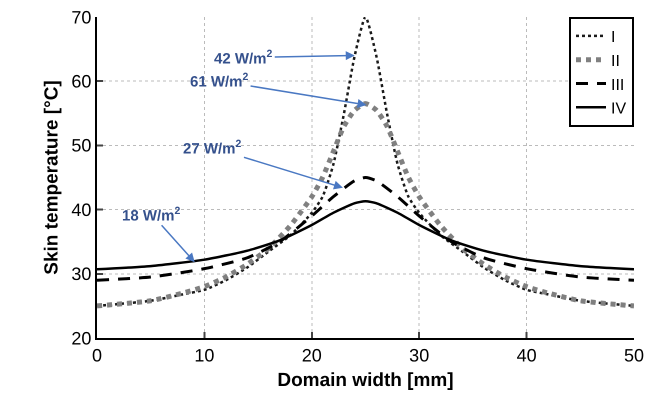  What do you see at coordinates (618, 109) in the screenshot?
I see `legend-label: IV` at bounding box center [618, 109].